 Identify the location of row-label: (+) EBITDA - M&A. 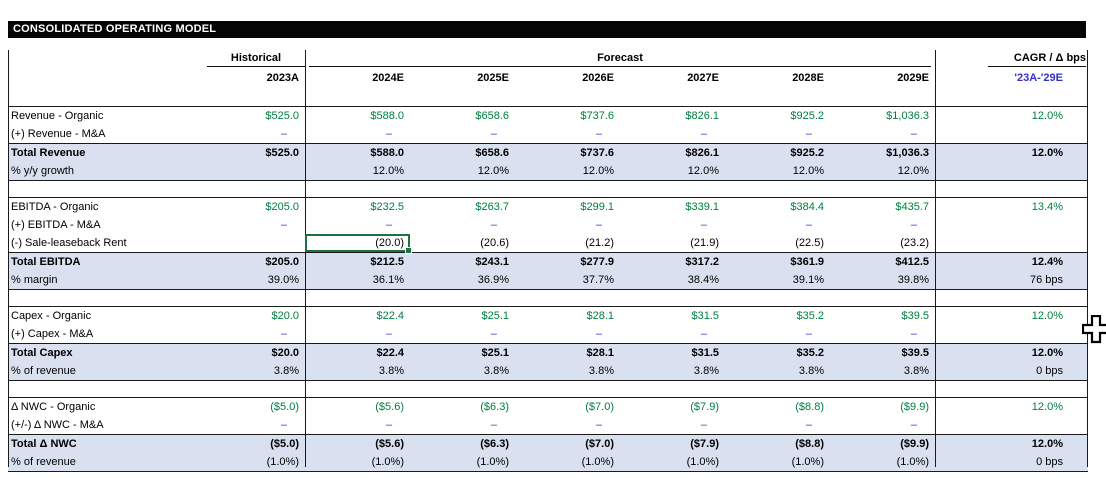
(56, 225).